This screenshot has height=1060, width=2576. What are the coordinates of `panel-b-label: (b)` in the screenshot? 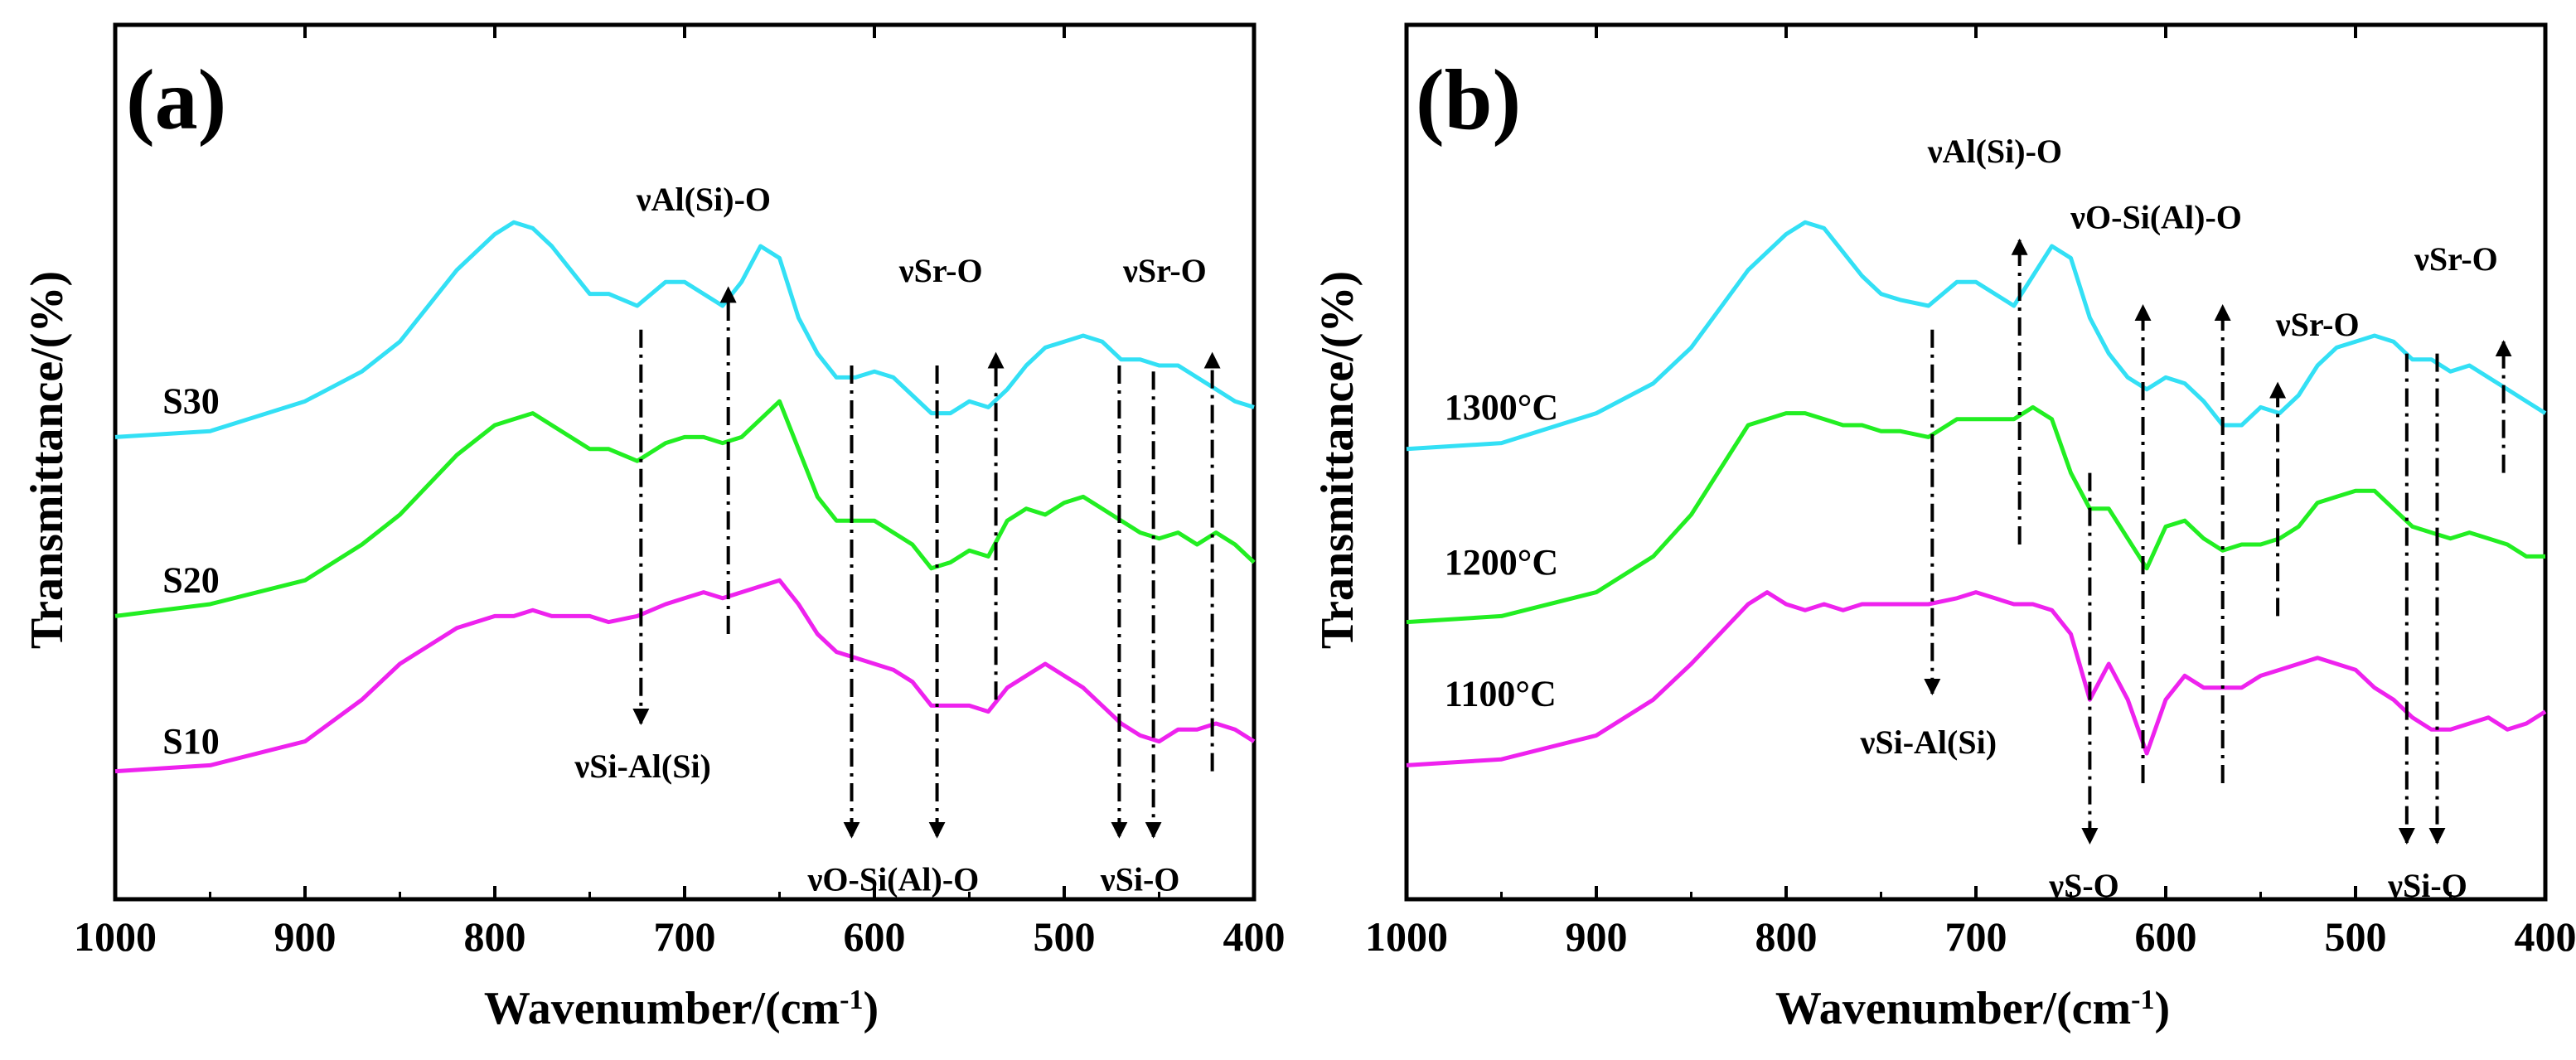 It's located at (1468, 100).